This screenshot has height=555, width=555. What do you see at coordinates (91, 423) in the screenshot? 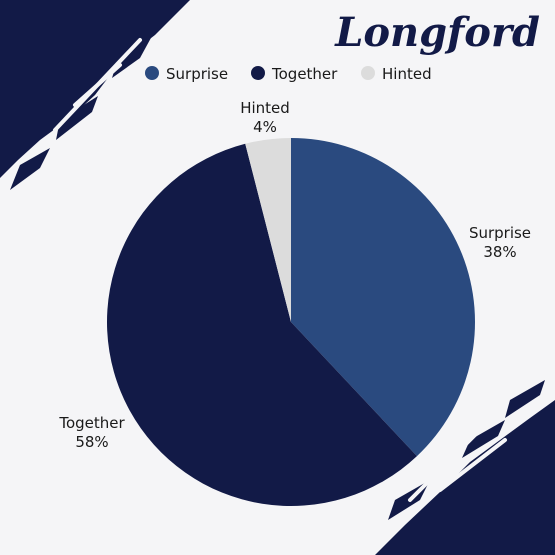
I see `slice-label-together-name: Together` at bounding box center [91, 423].